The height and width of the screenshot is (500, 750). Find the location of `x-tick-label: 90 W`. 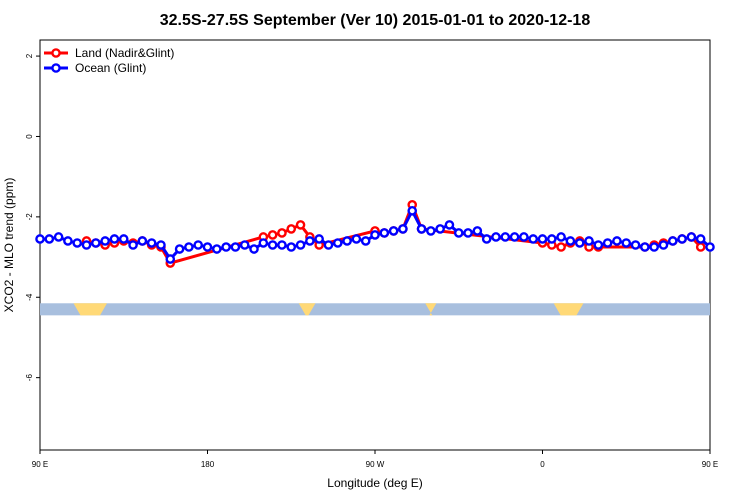

x-tick-label: 90 W is located at coordinates (375, 464).